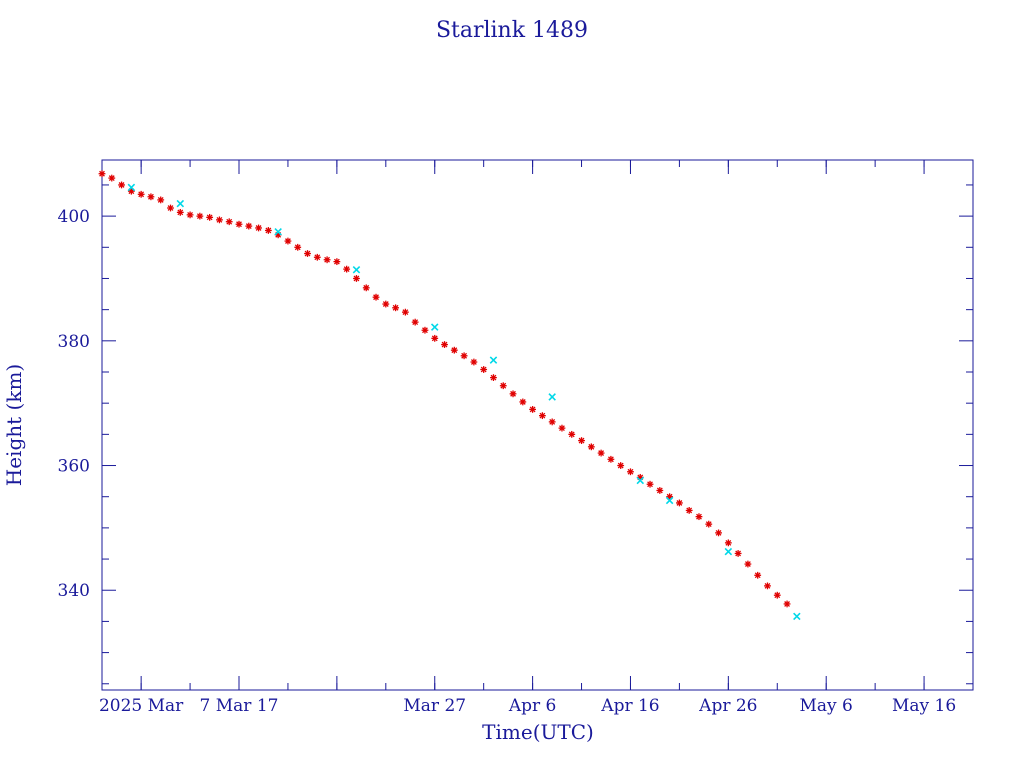 This screenshot has height=768, width=1024. What do you see at coordinates (434, 706) in the screenshot?
I see `x-tick-label: Mar 27` at bounding box center [434, 706].